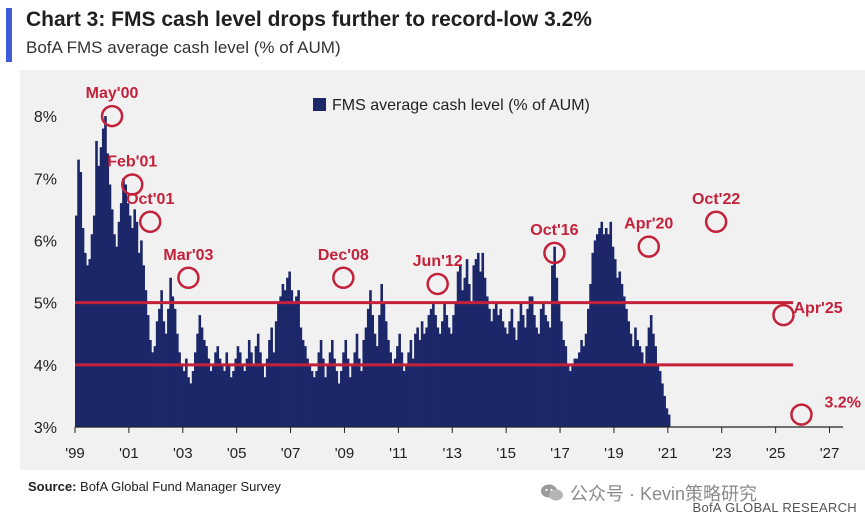  I want to click on wechat-icon, so click(552, 492).